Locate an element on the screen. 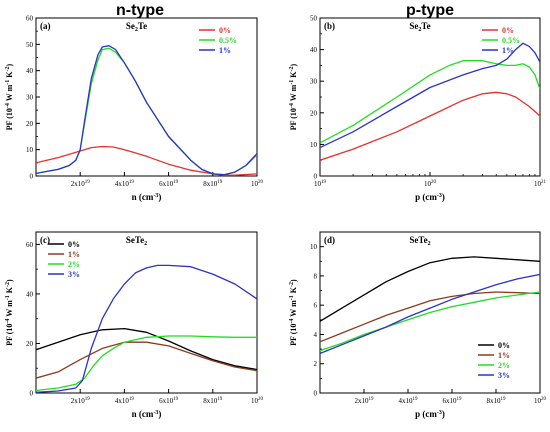 The width and height of the screenshot is (550, 432). panel-label: (c) is located at coordinates (45, 240).